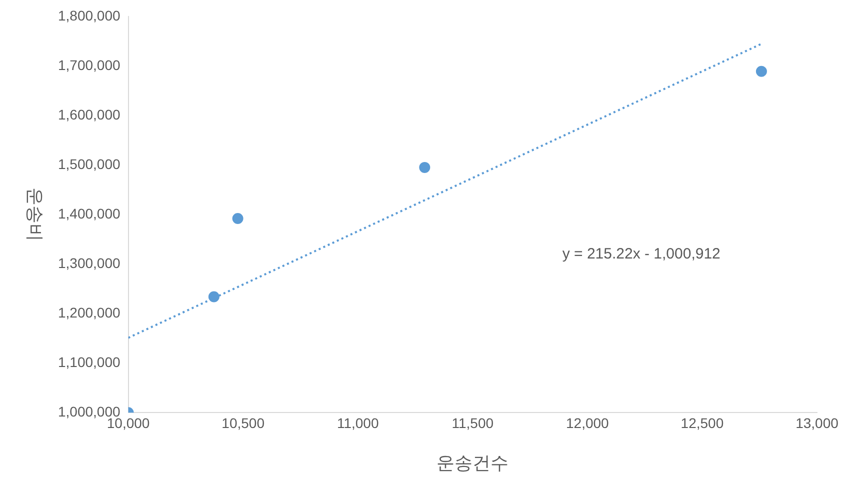  What do you see at coordinates (702, 422) in the screenshot?
I see `x-tick-label: 12,500` at bounding box center [702, 422].